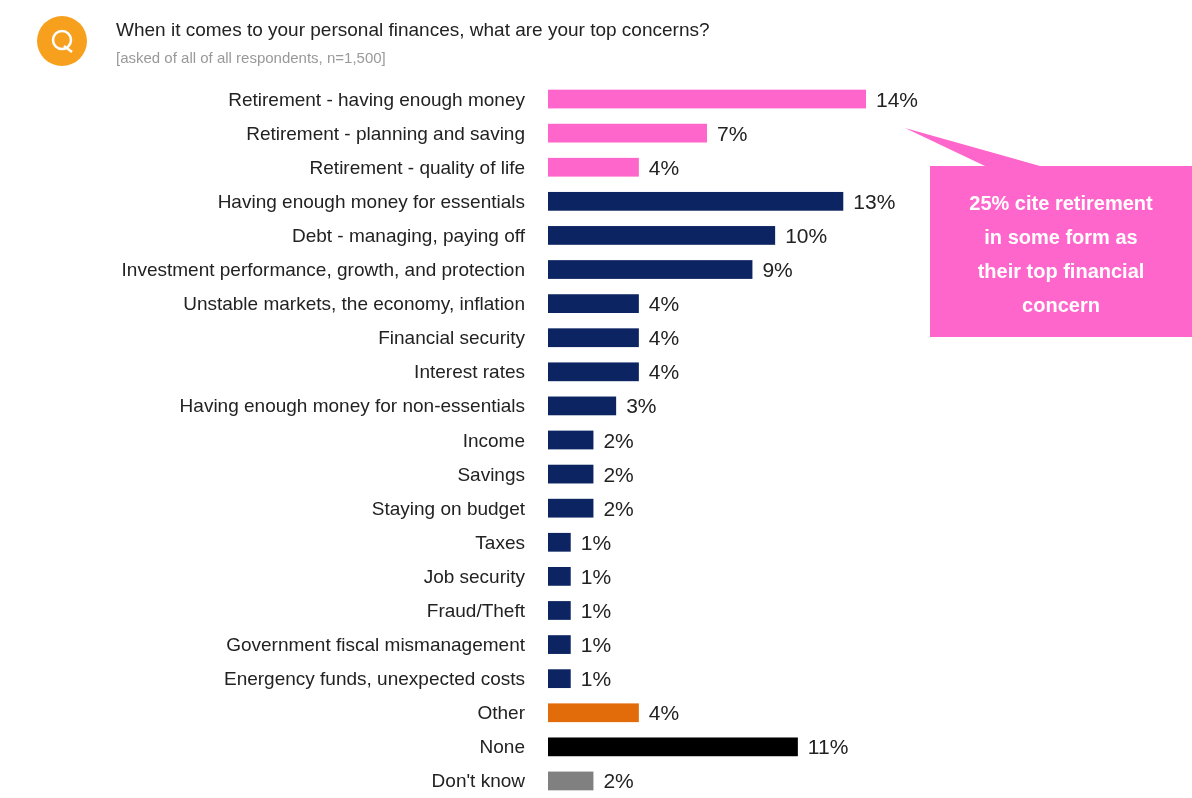 This screenshot has height=798, width=1192. I want to click on data-label: 13%, so click(874, 201).